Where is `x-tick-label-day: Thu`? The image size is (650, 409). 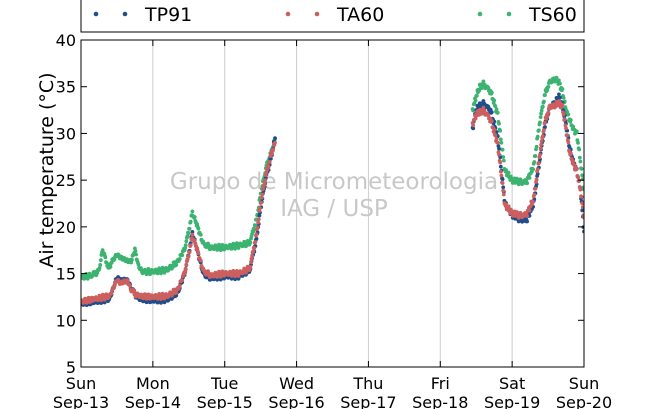 x-tick-label-day: Thu is located at coordinates (367, 383).